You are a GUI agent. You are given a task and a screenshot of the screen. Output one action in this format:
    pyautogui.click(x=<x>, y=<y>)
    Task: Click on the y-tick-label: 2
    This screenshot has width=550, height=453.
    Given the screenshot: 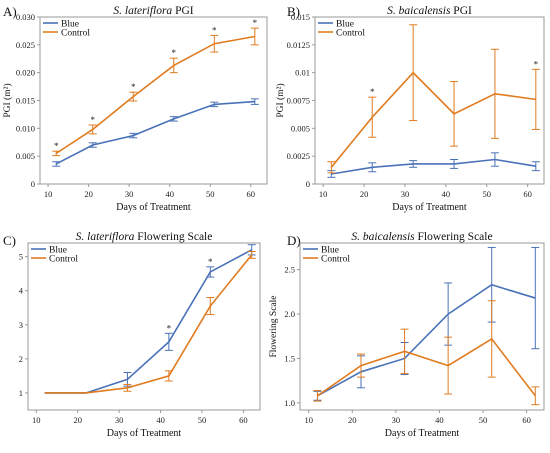 What is the action you would take?
    pyautogui.click(x=21, y=359)
    